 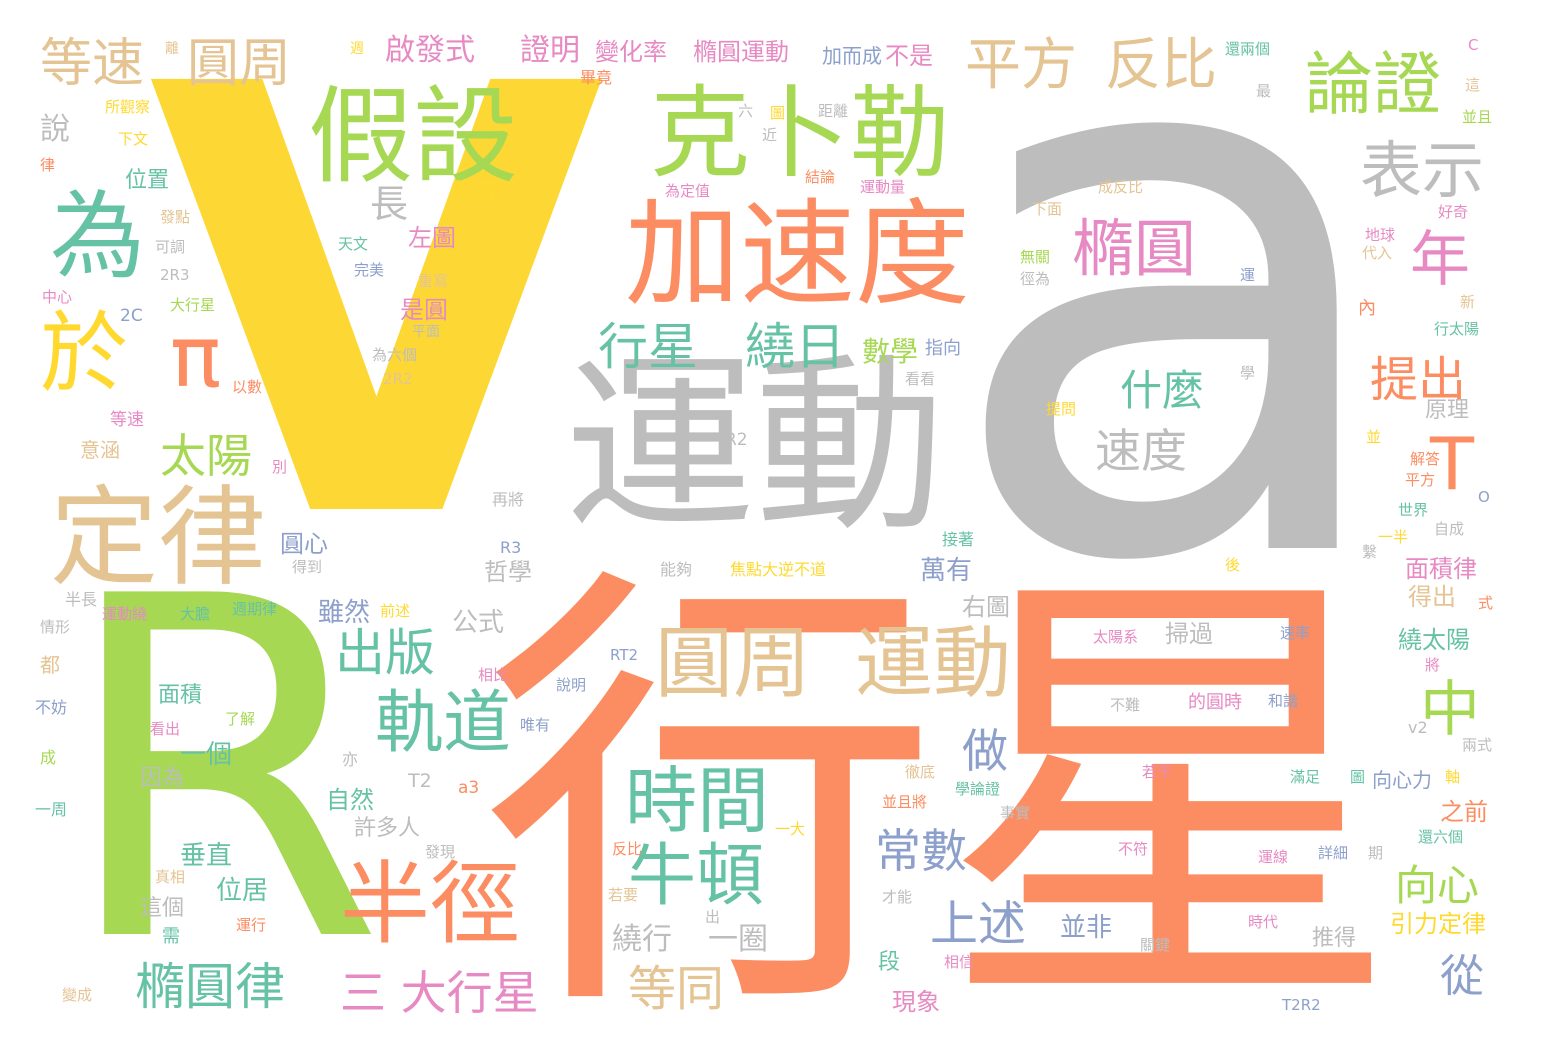 What do you see at coordinates (147, 180) in the screenshot?
I see `word-weizhi: 位置` at bounding box center [147, 180].